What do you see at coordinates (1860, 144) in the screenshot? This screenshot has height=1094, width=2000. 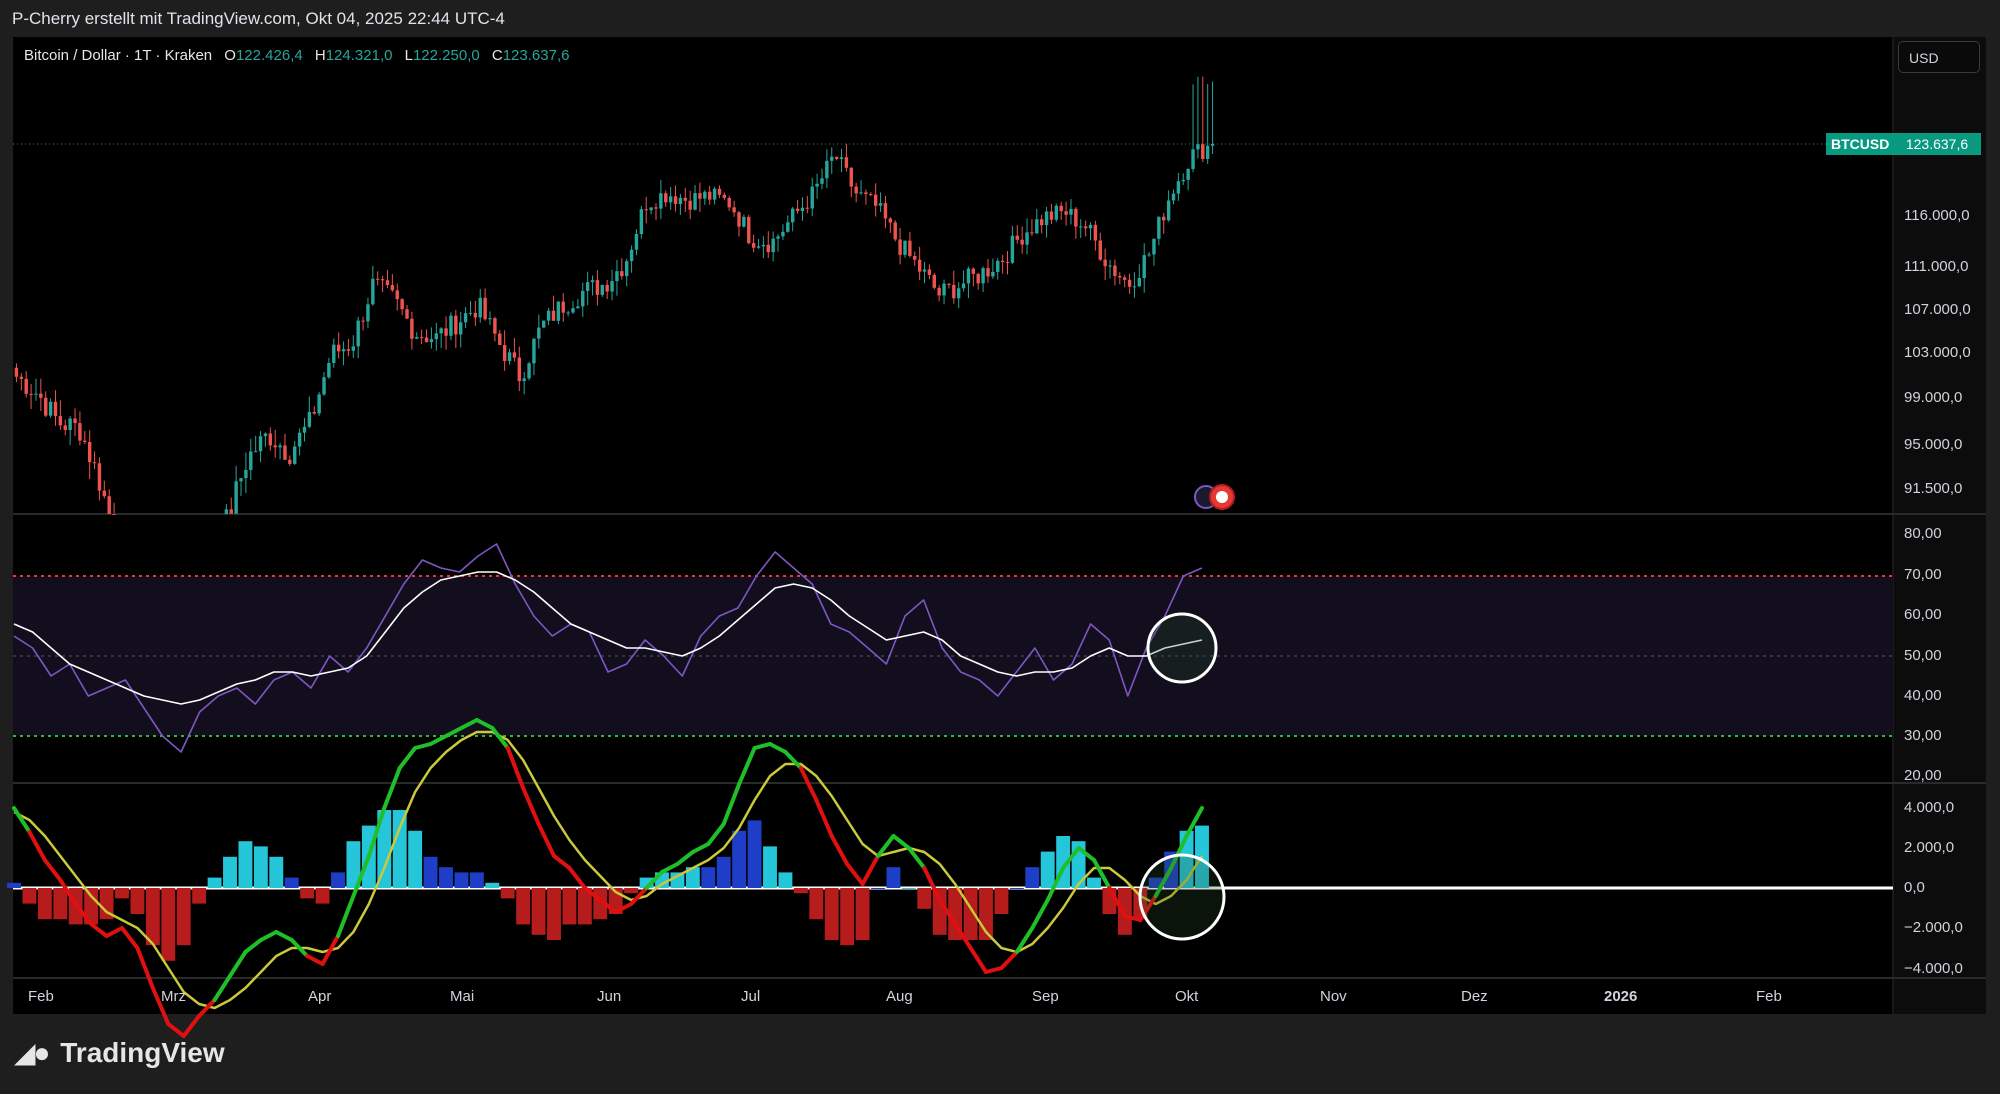 I see `symbol-price-tag: BTCUSD` at bounding box center [1860, 144].